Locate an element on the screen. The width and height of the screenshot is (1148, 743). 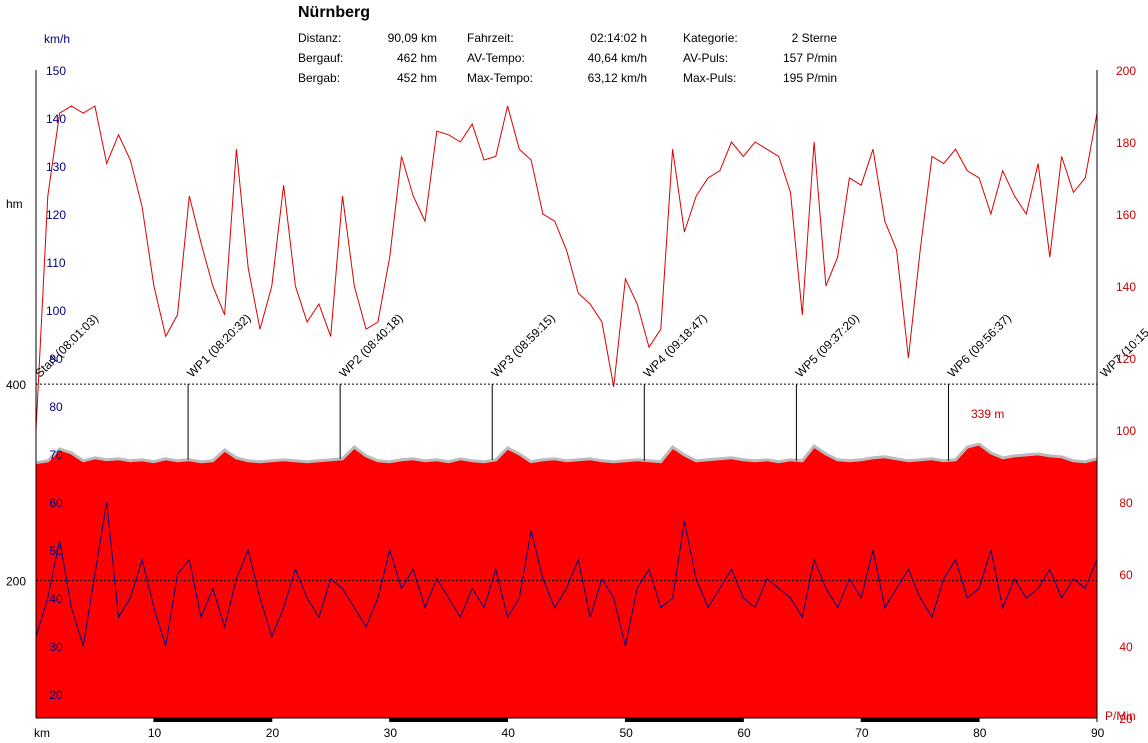
elevation-tick-label: 200 is located at coordinates (16, 582).